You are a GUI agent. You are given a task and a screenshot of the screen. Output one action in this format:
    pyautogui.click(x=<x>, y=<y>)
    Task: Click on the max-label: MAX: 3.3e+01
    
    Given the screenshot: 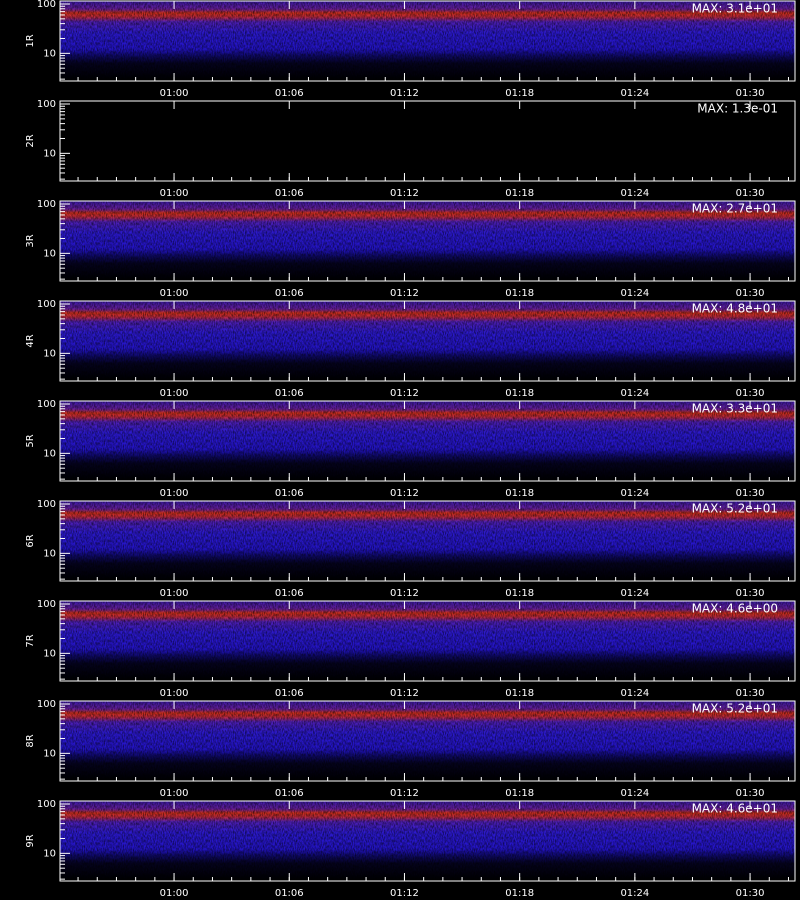 What is the action you would take?
    pyautogui.click(x=735, y=409)
    